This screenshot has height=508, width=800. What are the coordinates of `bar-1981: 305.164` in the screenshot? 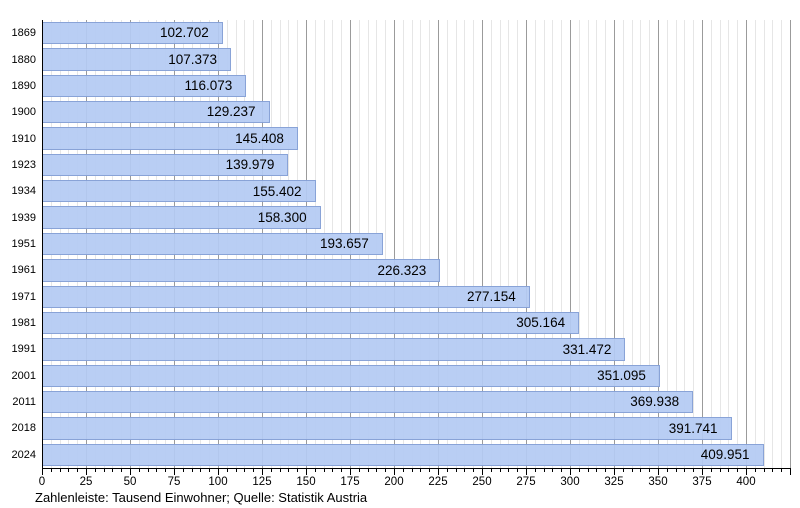 It's located at (311, 323).